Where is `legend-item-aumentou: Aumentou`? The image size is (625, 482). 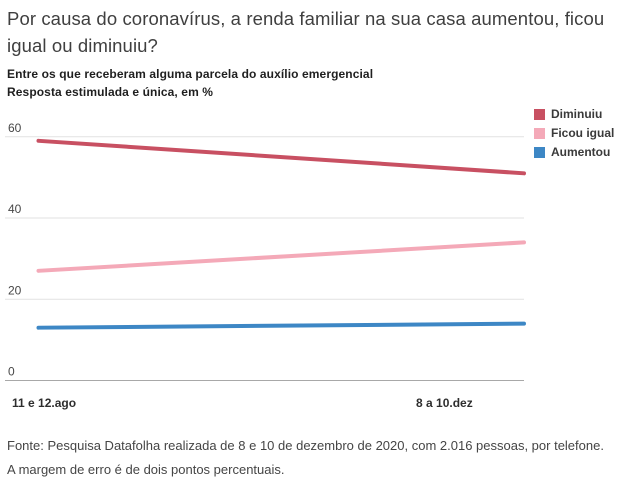 legend-item-aumentou: Aumentou is located at coordinates (574, 152).